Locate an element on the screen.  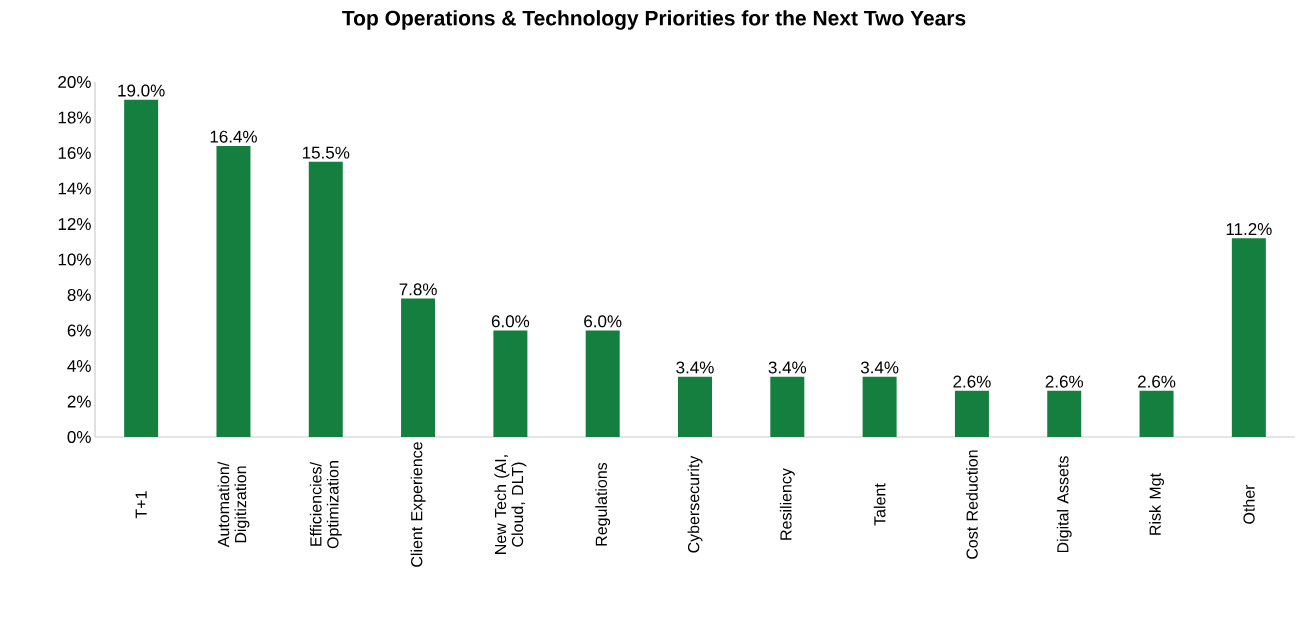
x-tick-label: Other is located at coordinates (1248, 504).